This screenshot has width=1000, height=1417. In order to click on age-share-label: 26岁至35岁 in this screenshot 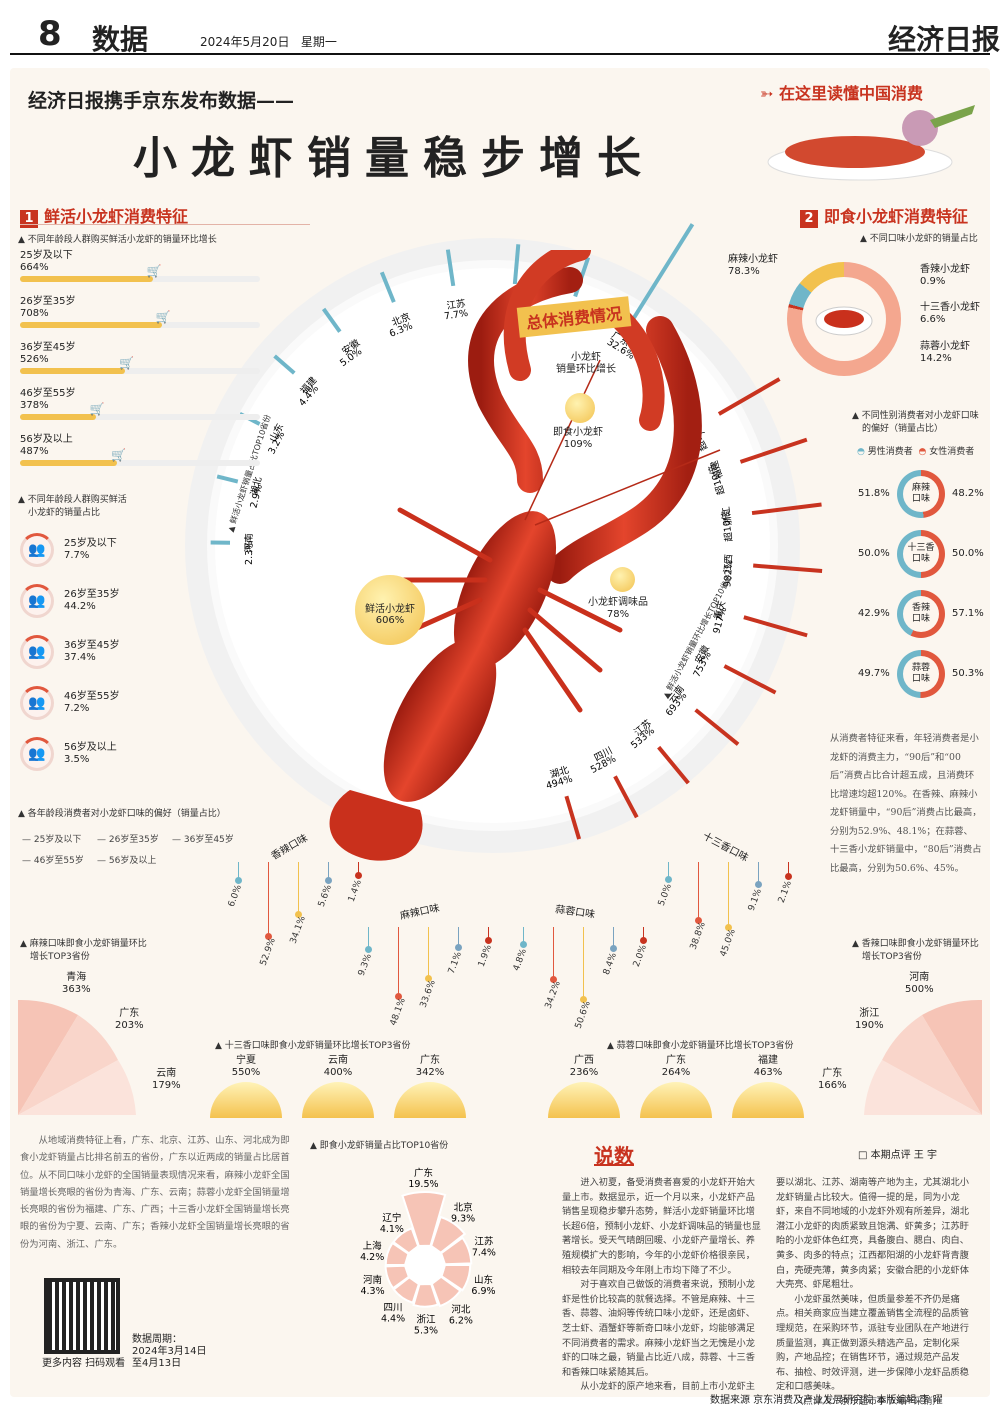, I will do `click(92, 594)`.